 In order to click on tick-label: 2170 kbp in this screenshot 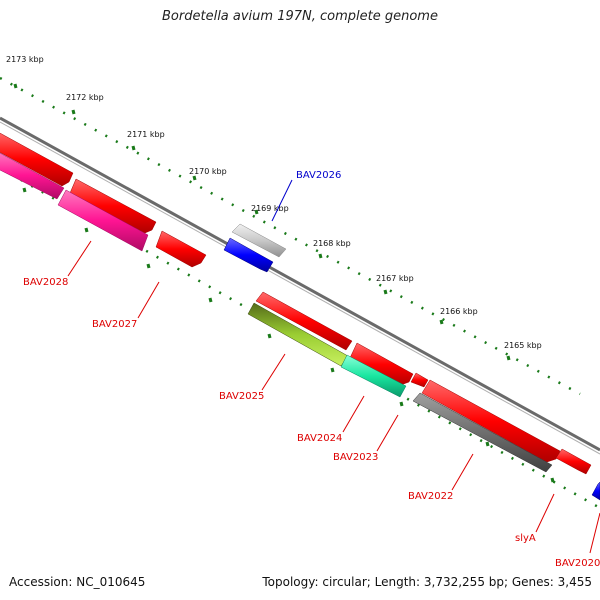, I will do `click(208, 171)`.